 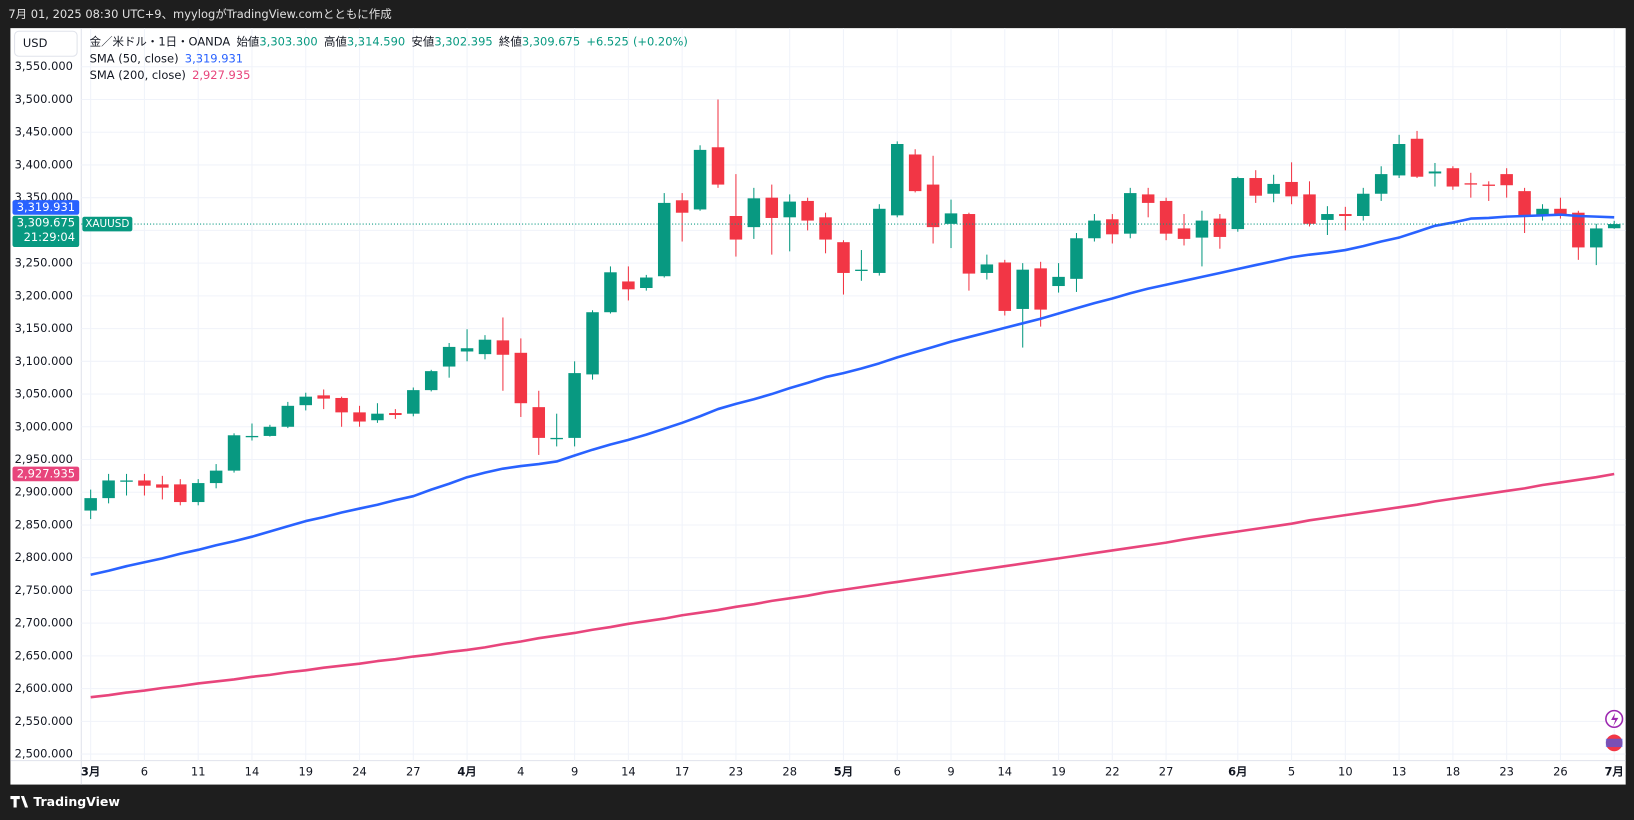 I want to click on legend-change: +6.525, so click(x=607, y=41).